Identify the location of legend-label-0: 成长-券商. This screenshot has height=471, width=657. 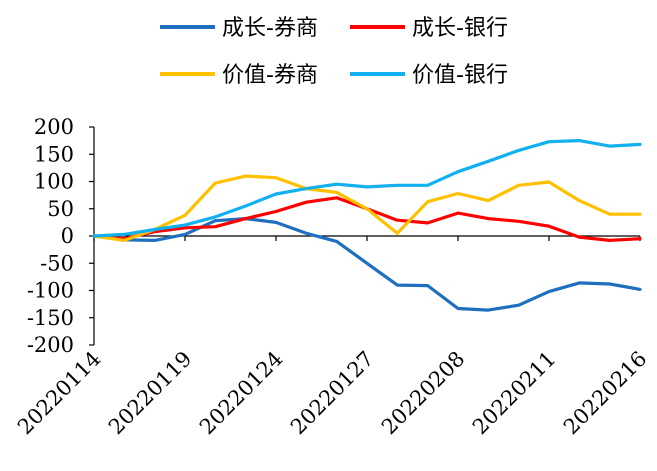
(270, 28).